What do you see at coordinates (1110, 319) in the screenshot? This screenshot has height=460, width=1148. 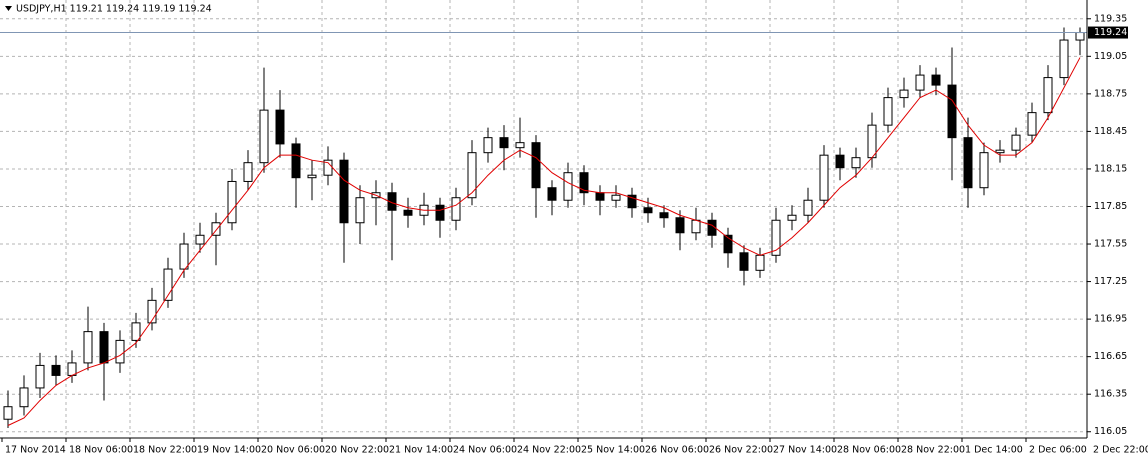 I see `y-tick-label: 116.95` at bounding box center [1110, 319].